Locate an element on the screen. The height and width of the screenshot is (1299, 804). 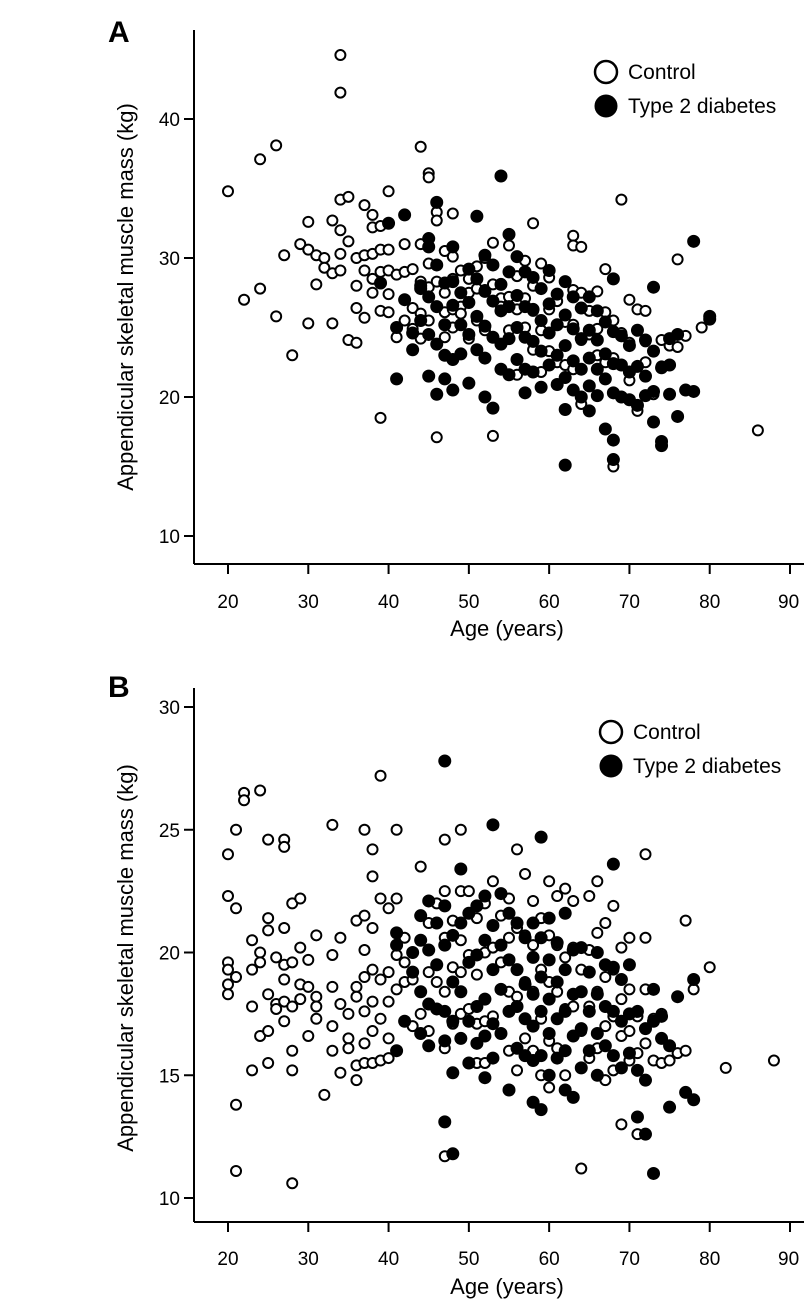
x-tick-label: 20 is located at coordinates (227, 1259).